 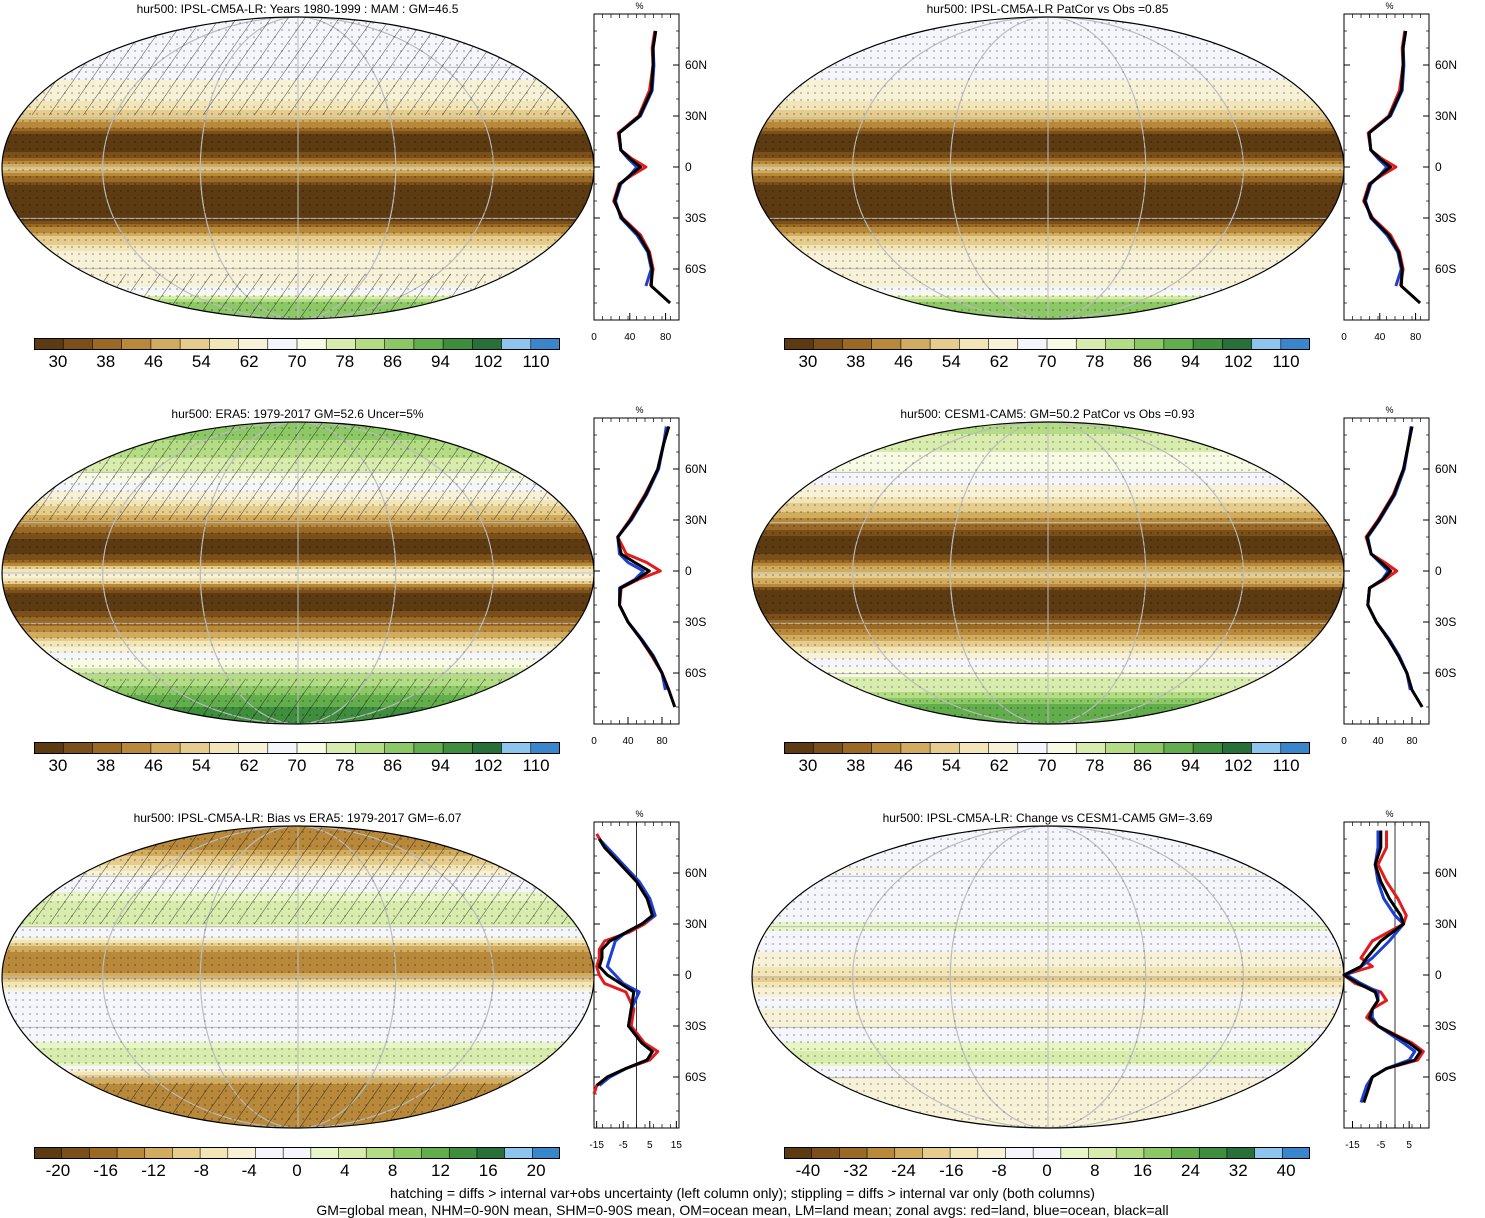 What do you see at coordinates (649, 172) in the screenshot?
I see `zonal-mean-plot: 60N 30N 0 30S 60S 0 40 80%` at bounding box center [649, 172].